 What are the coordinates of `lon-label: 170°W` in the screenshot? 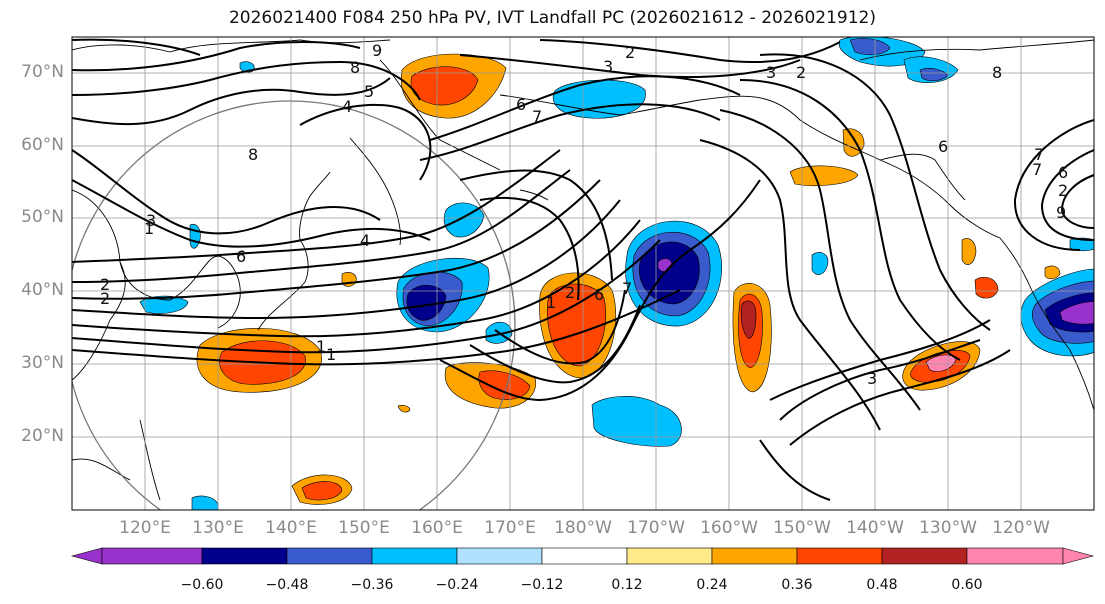 It's located at (656, 528).